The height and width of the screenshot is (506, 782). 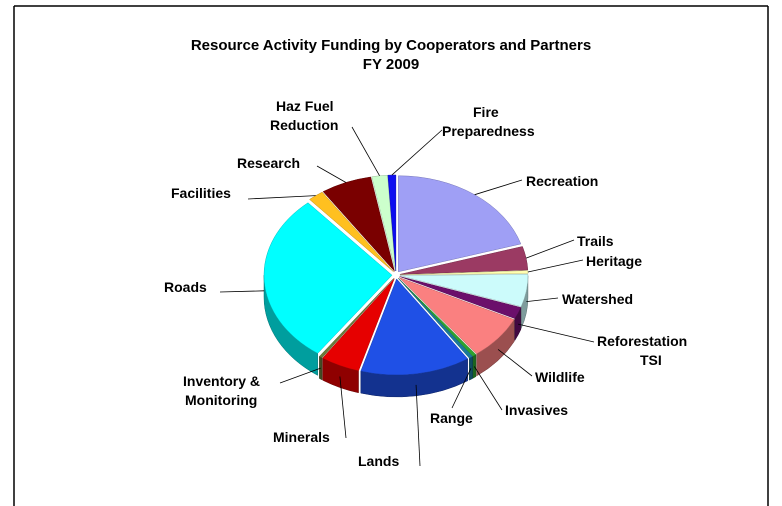 I want to click on slice-reforestation-tsi, so click(x=460, y=297).